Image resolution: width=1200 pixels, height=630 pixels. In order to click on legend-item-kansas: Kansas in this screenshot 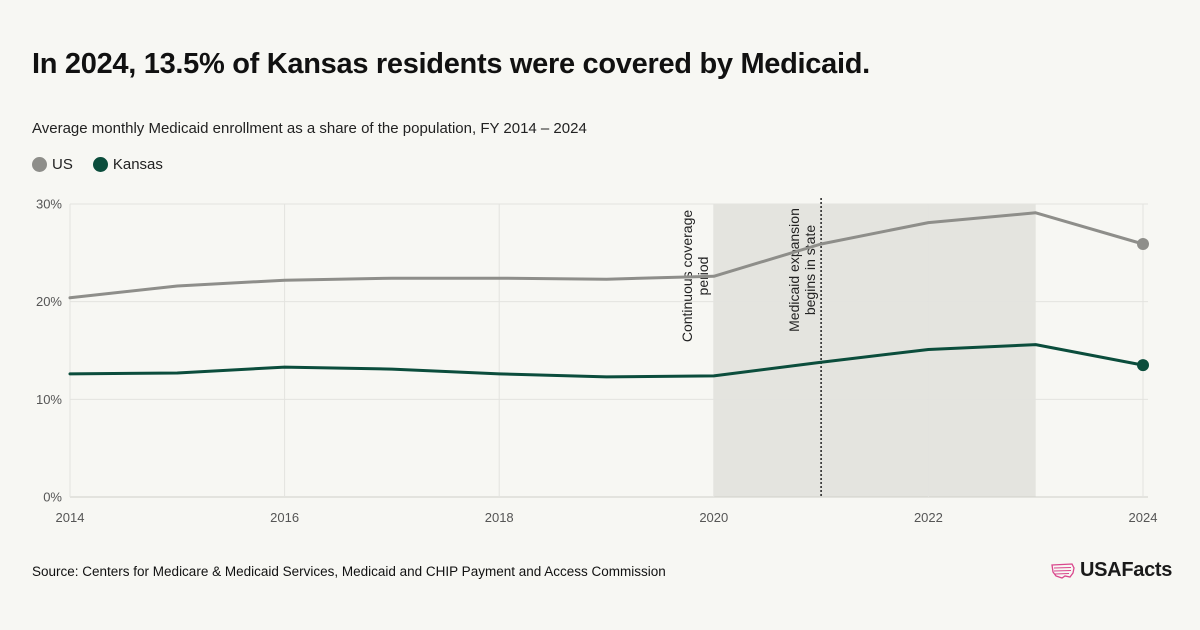, I will do `click(127, 164)`.